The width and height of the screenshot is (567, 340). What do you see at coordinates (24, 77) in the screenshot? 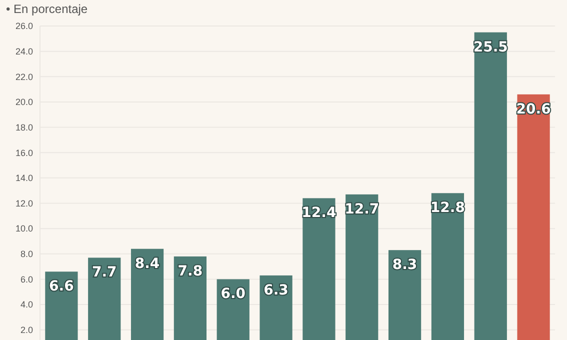
I see `y-tick-label: 22.0` at bounding box center [24, 77].